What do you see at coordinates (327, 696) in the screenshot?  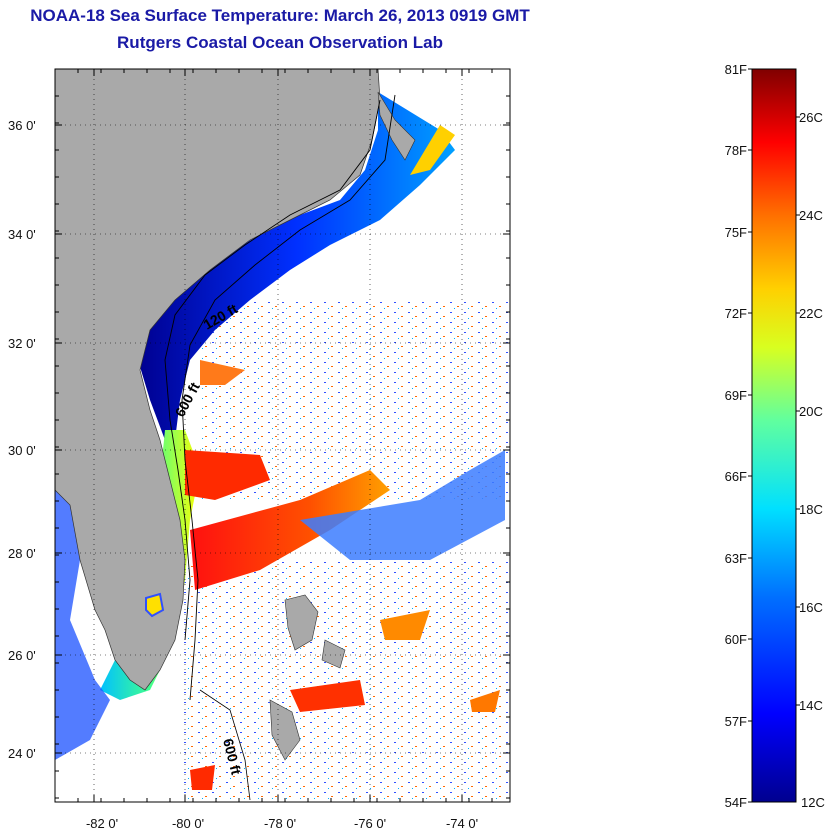 I see `warm-patch-bahamas` at bounding box center [327, 696].